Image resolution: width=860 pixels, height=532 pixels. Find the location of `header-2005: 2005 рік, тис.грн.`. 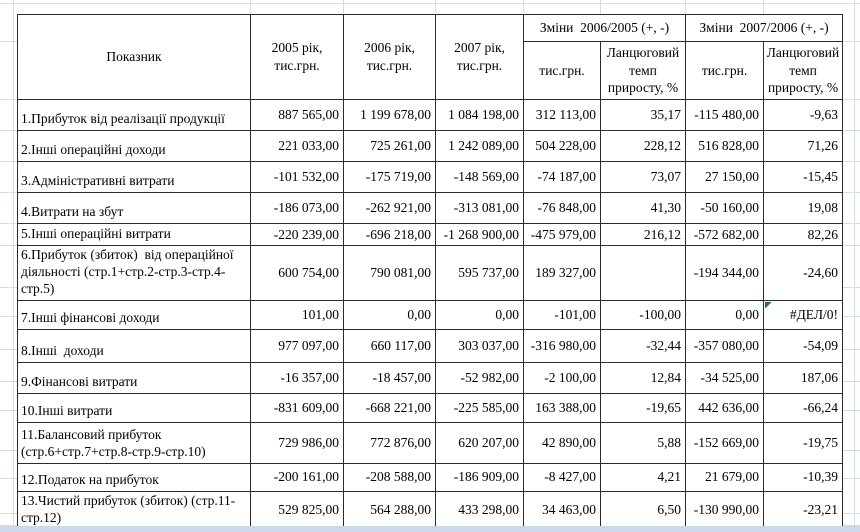

header-2005: 2005 рік, тис.грн. is located at coordinates (297, 57).